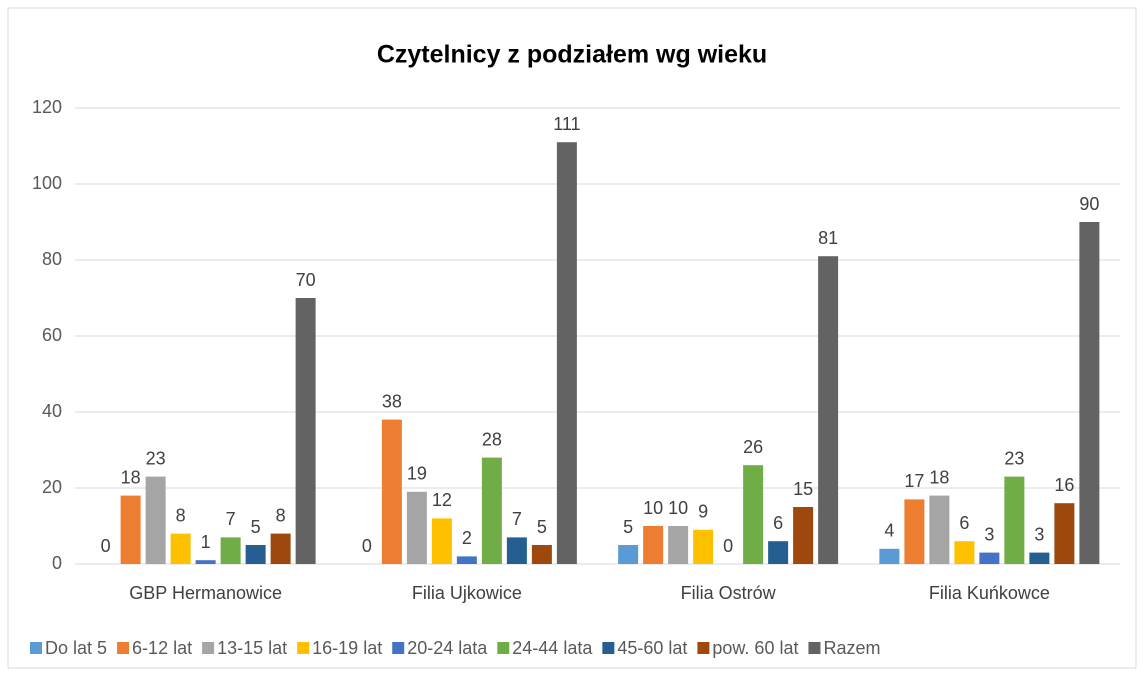 The height and width of the screenshot is (678, 1145). I want to click on legend-label: 6-12 lat, so click(162, 648).